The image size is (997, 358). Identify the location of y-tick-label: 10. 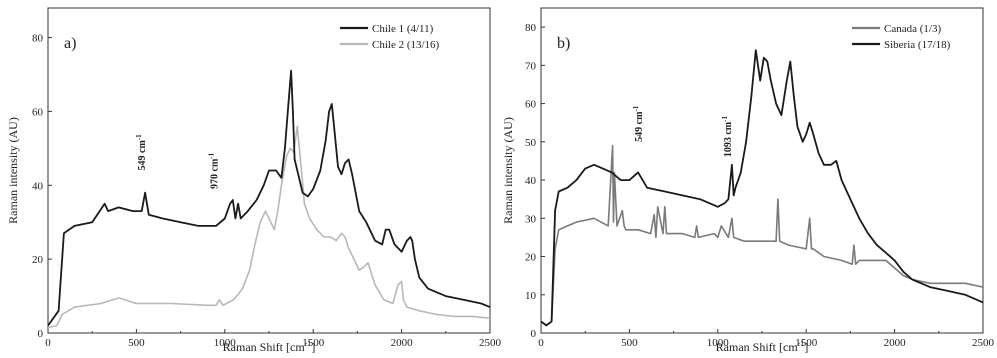
(531, 296).